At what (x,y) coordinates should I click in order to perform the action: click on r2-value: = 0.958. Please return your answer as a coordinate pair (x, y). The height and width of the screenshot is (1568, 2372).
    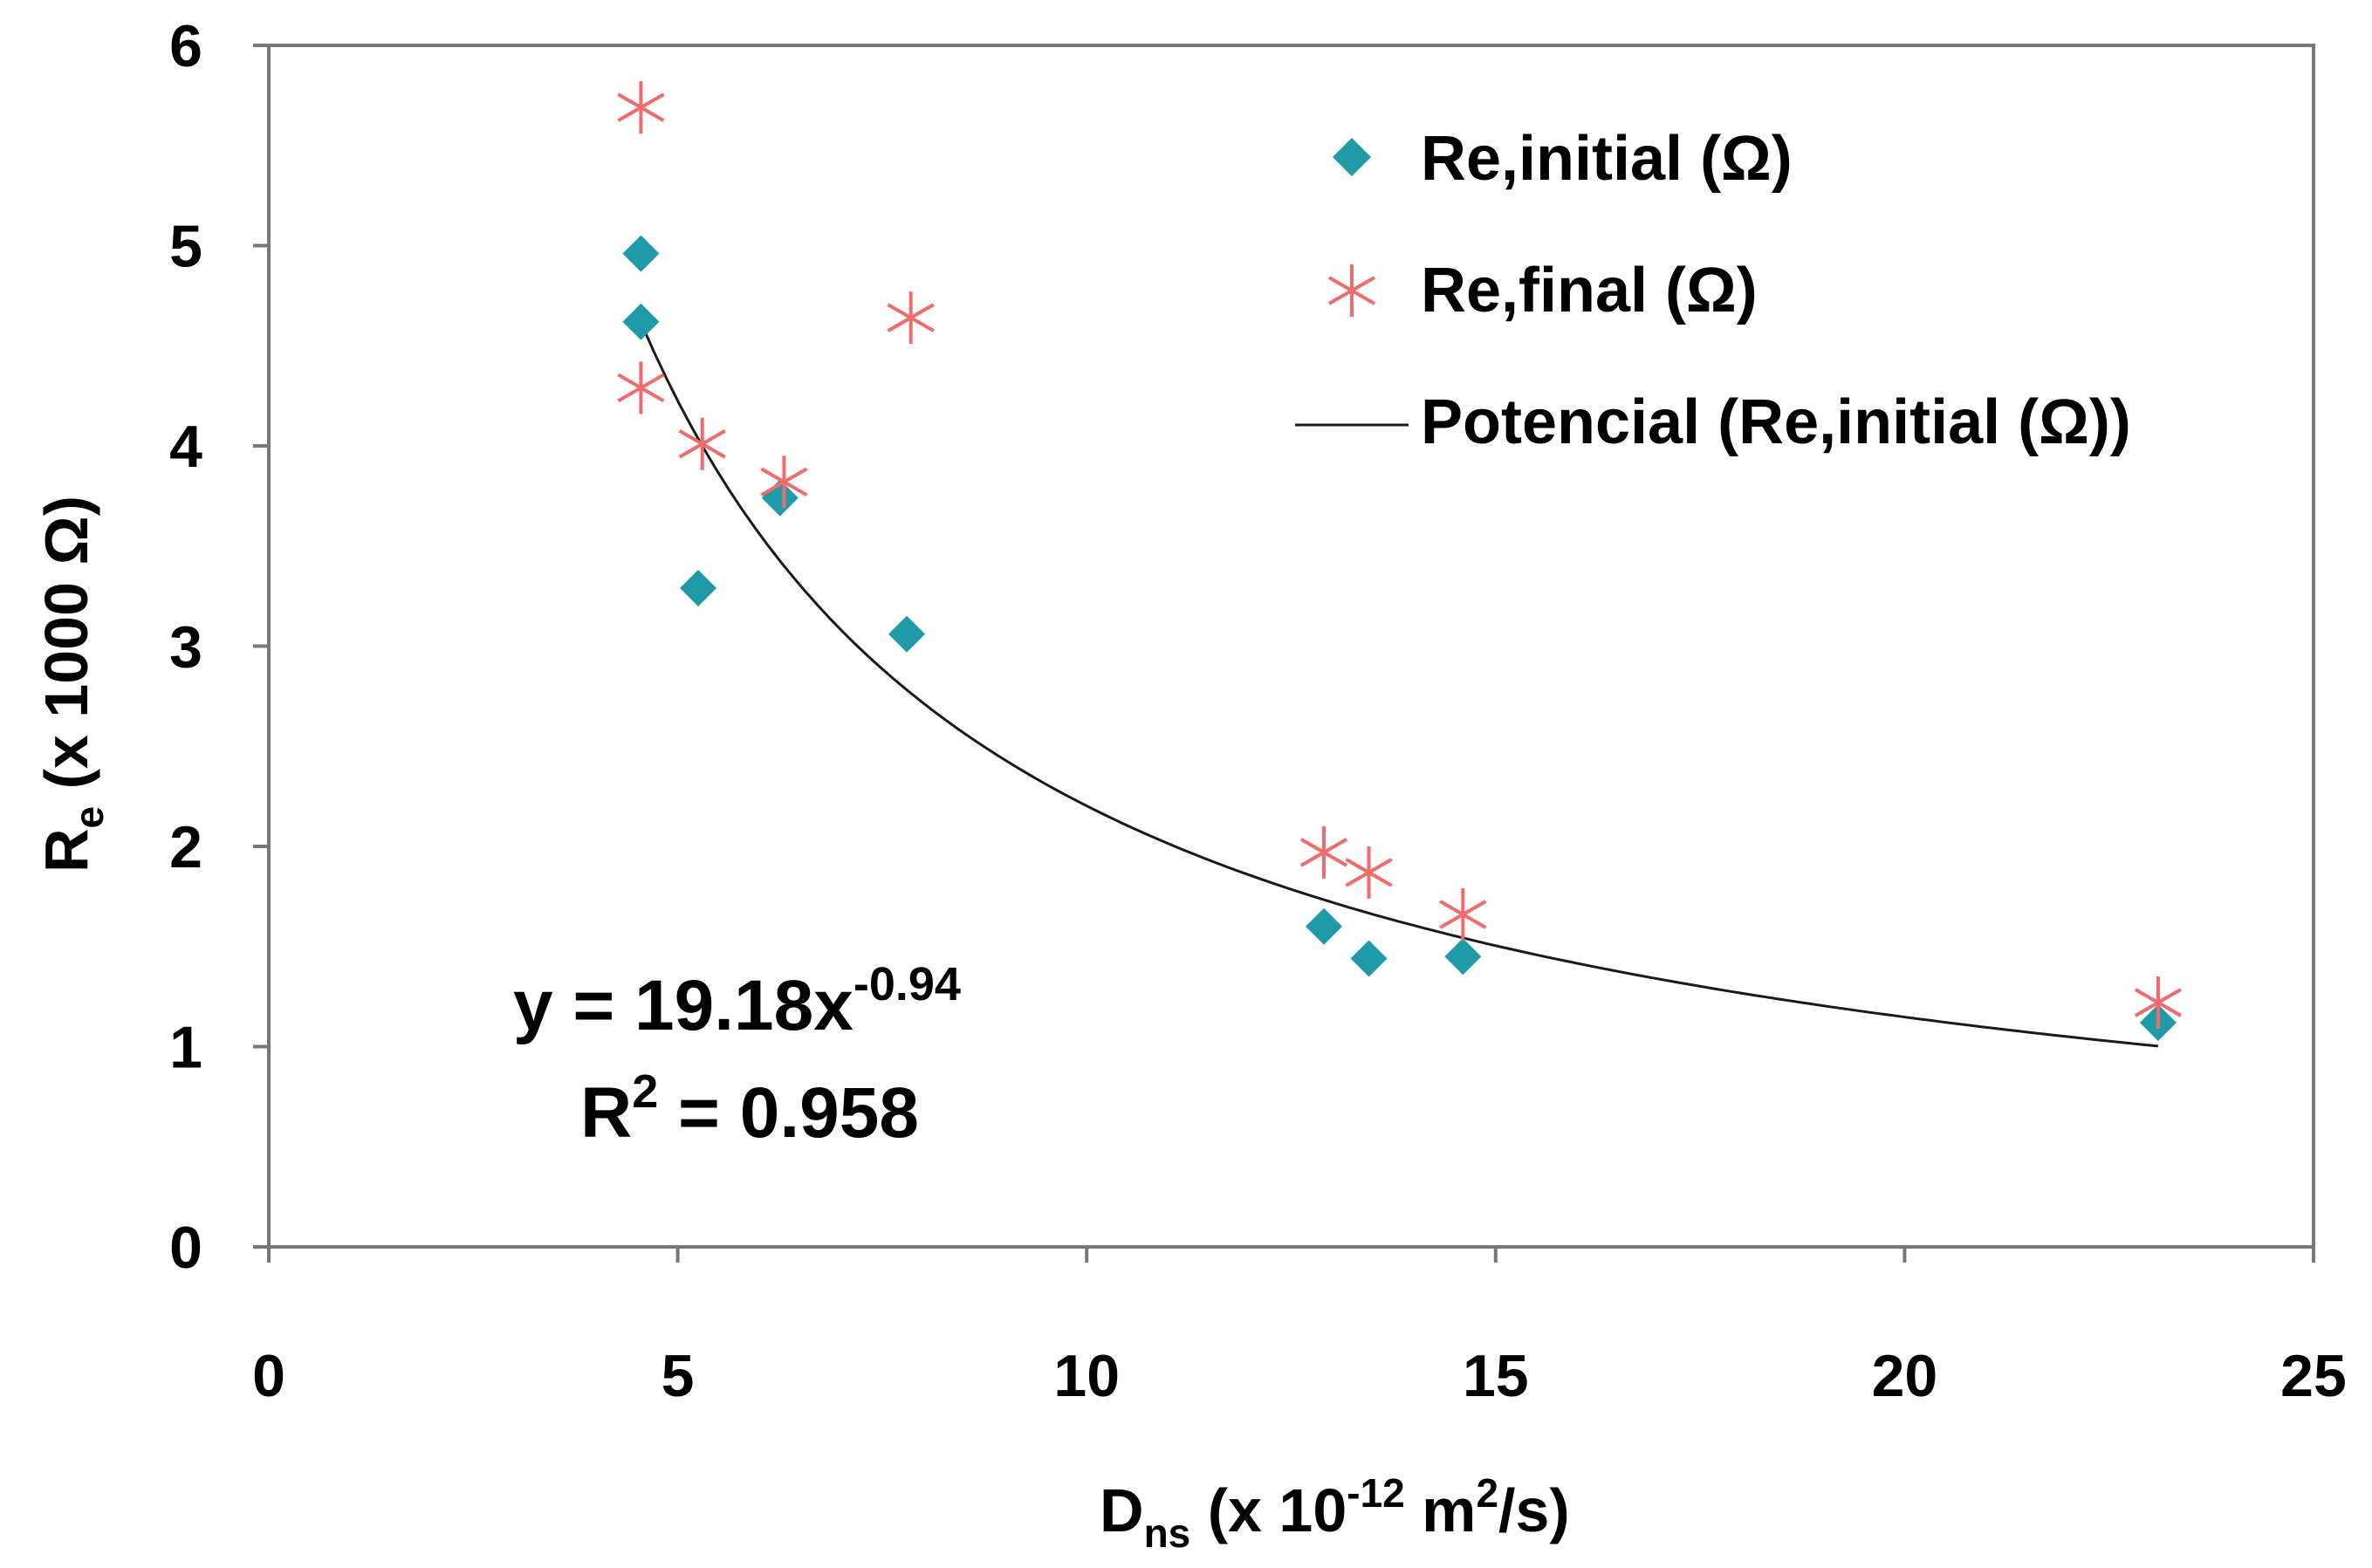
    Looking at the image, I should click on (789, 1113).